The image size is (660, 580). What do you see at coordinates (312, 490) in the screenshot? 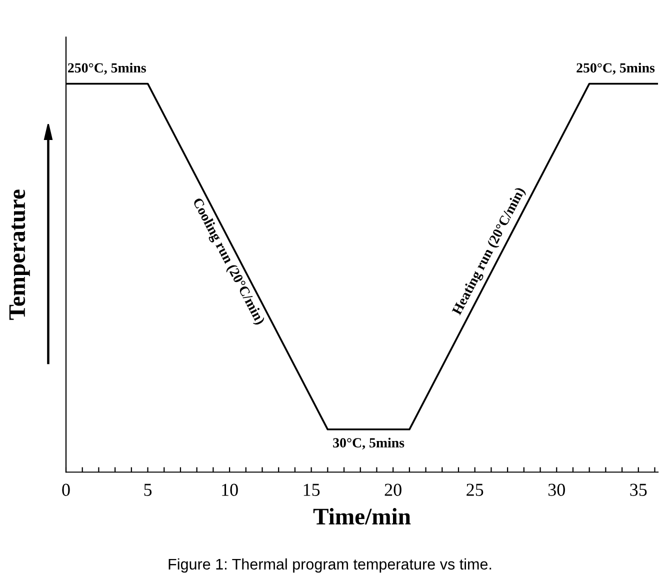
I see `x-tick-label: 15` at bounding box center [312, 490].